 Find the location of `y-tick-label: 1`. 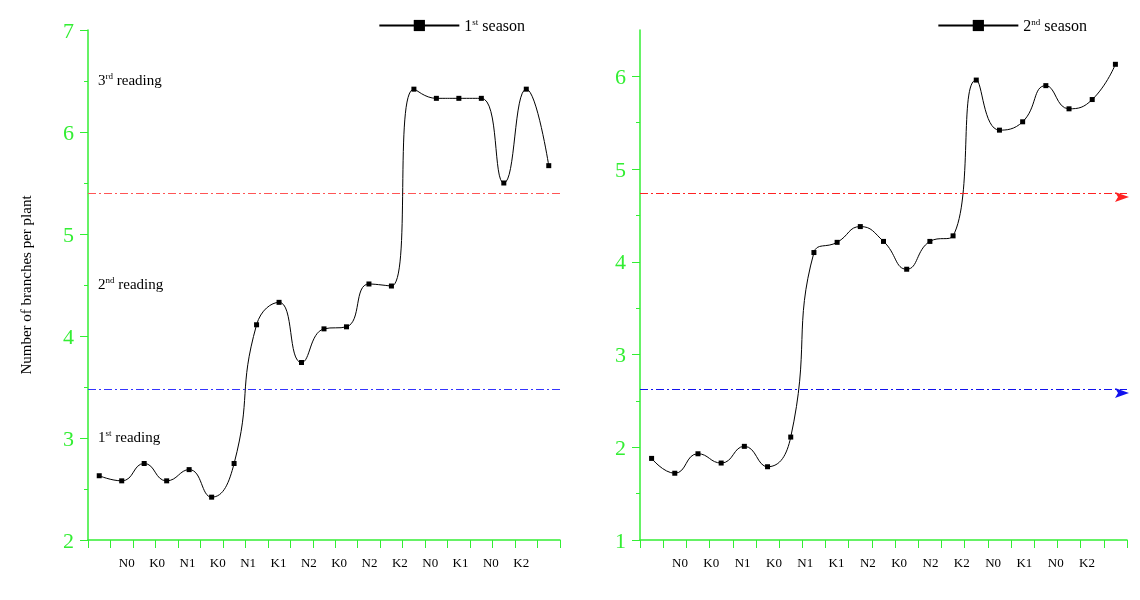

y-tick-label: 1 is located at coordinates (620, 540).